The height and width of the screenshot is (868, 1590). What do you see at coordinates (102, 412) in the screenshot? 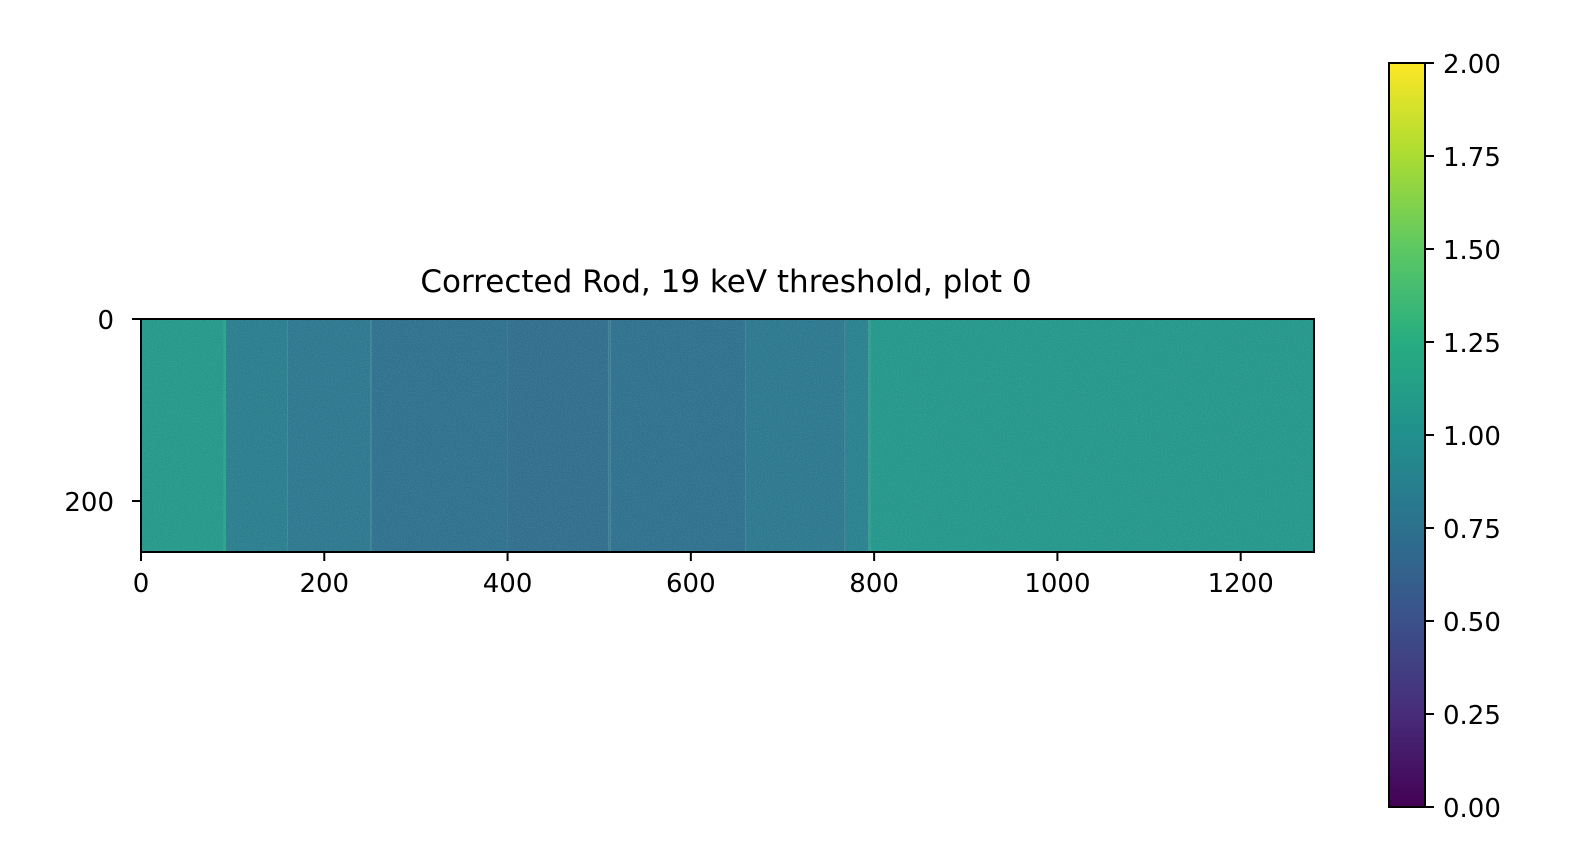
I see `y-axis: 0 200` at bounding box center [102, 412].